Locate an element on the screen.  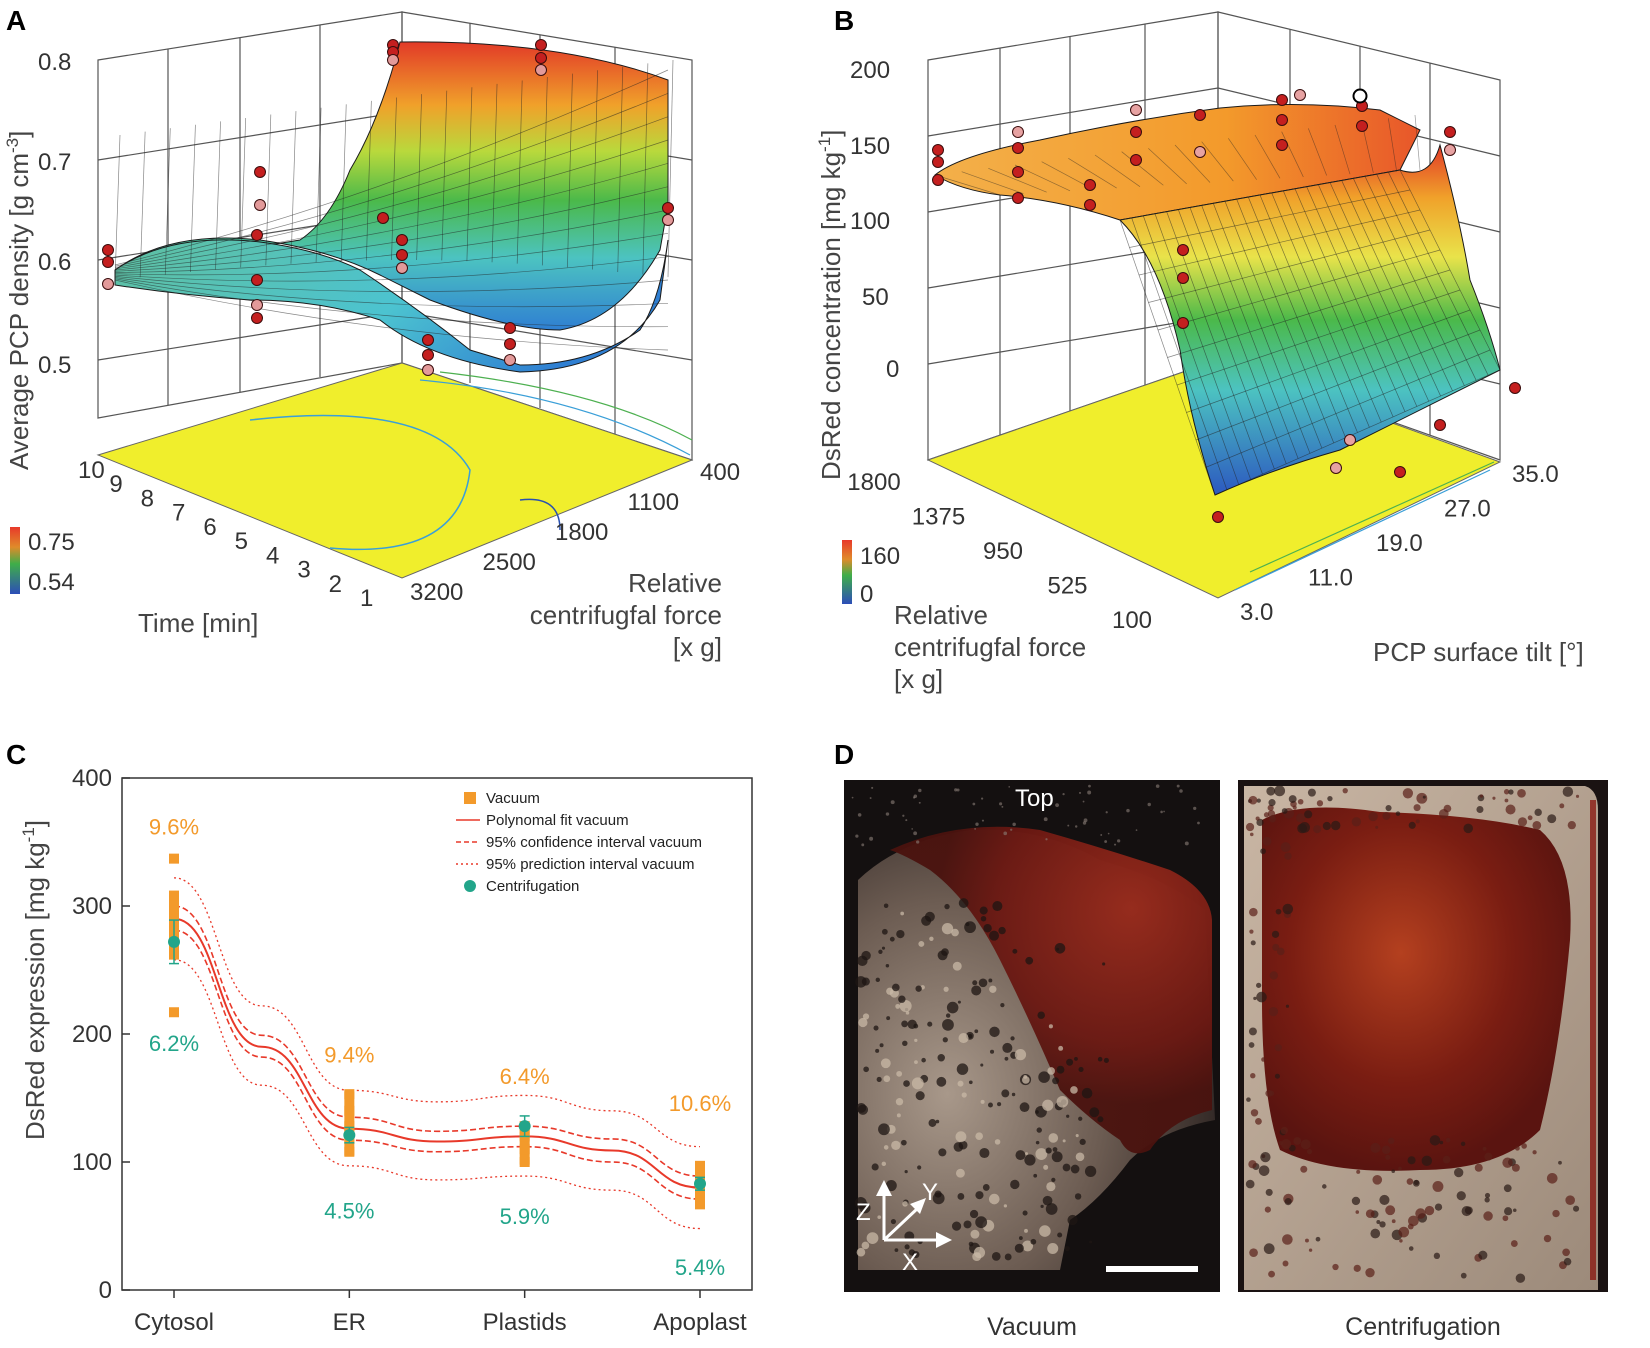
d-top-label: Top is located at coordinates (1034, 798).